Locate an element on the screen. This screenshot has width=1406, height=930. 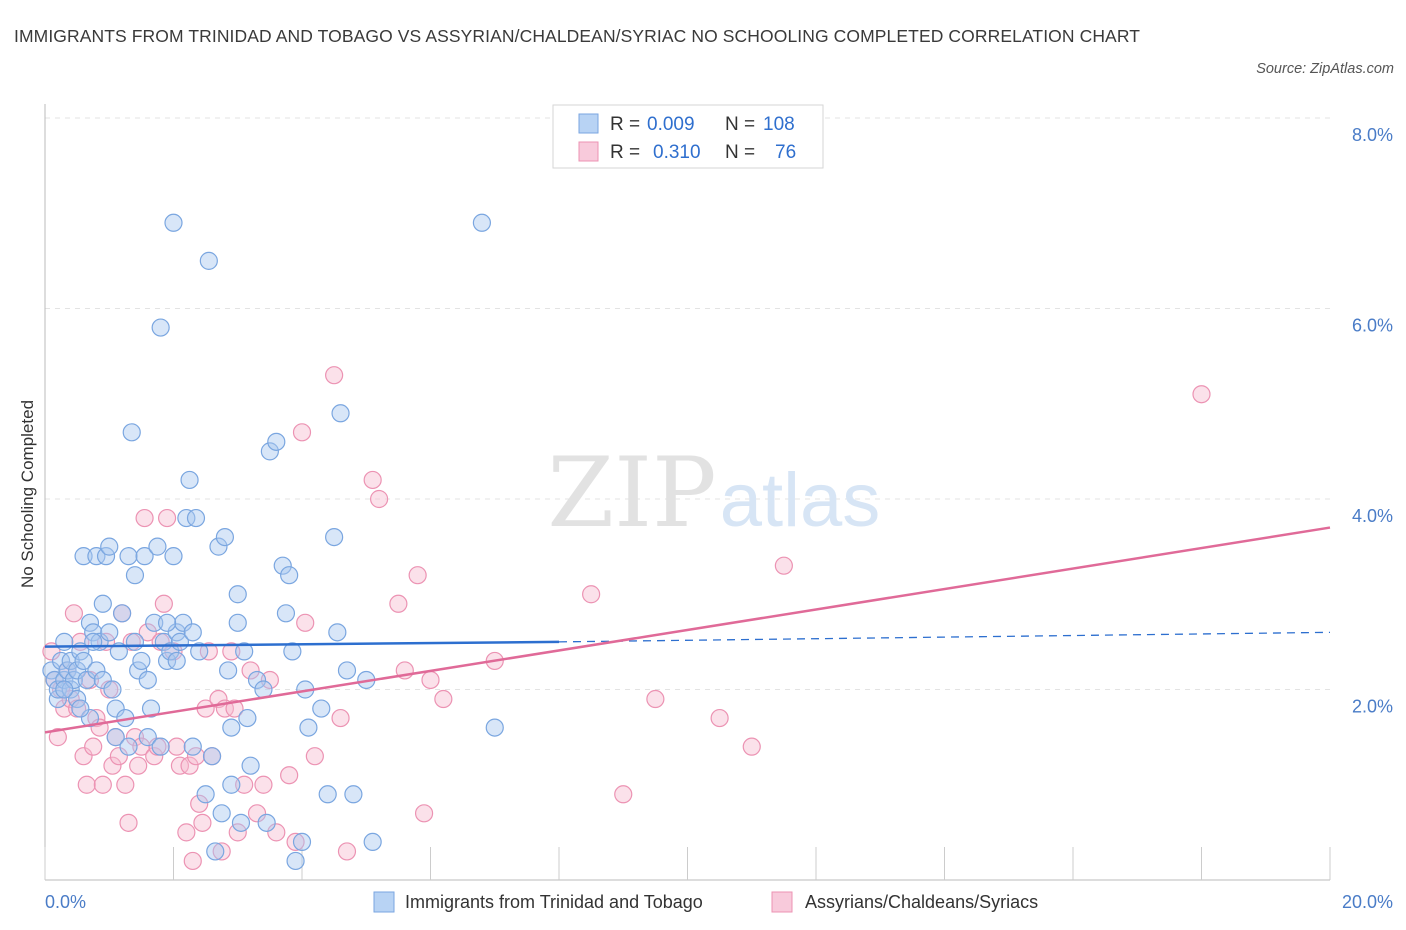
stats-legend: R = 0.009 N = 108 R = 0.310 N = 76 is located at coordinates (688, 136).